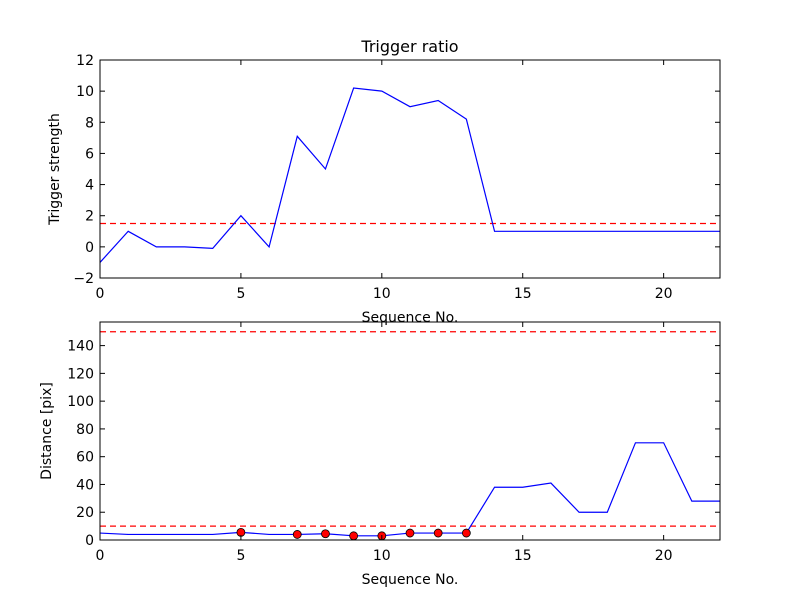 Image resolution: width=800 pixels, height=600 pixels. What do you see at coordinates (85, 458) in the screenshot?
I see `y-tick-label: 60` at bounding box center [85, 458].